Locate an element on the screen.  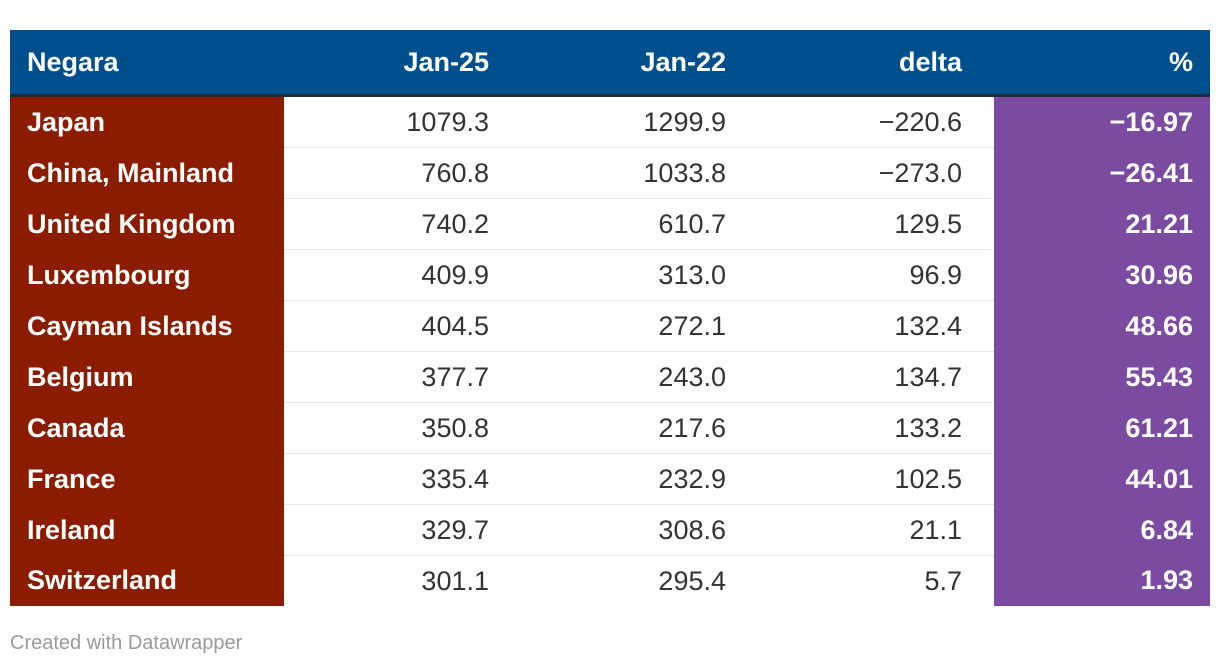
table-row: Canada 350.8 217.6 133.2 61.21 is located at coordinates (610, 428).